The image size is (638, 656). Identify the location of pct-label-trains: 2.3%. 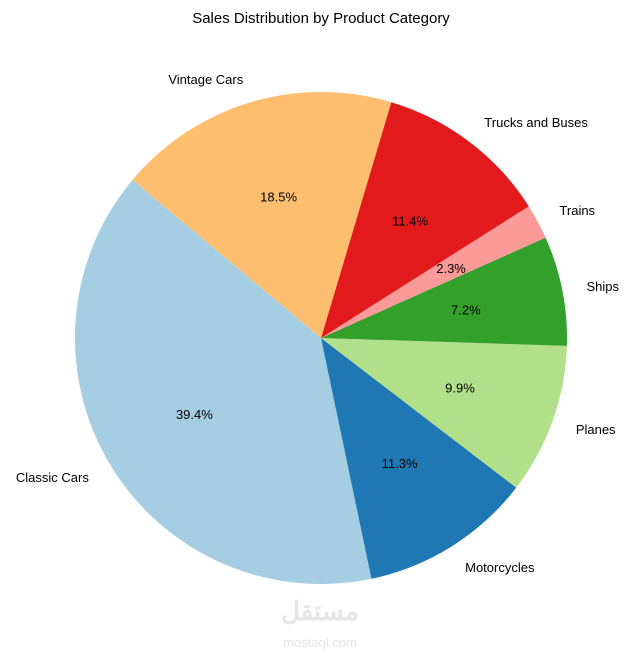
(451, 268).